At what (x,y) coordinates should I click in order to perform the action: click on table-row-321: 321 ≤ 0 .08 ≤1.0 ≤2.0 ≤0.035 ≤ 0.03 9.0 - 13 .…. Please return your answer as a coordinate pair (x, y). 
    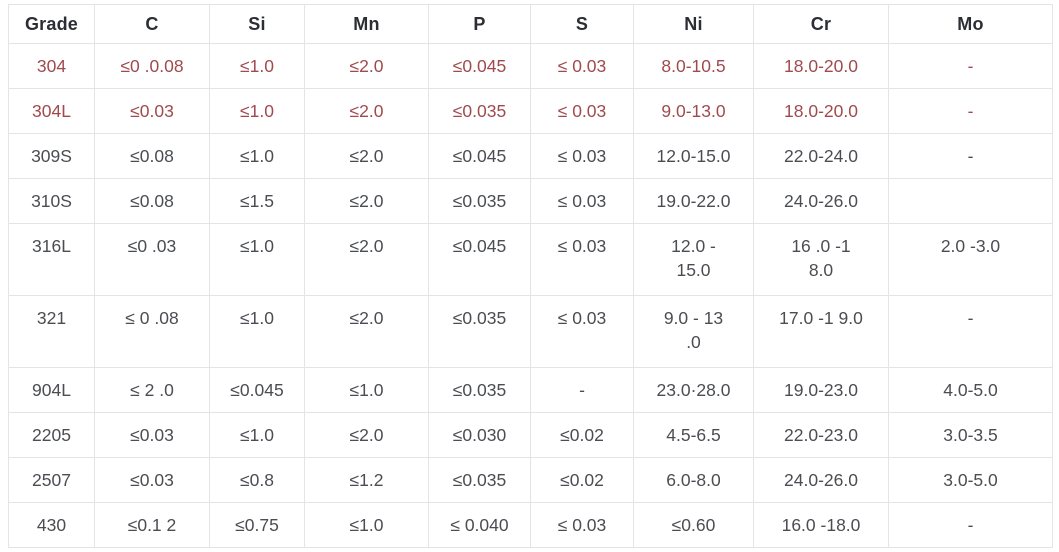
    Looking at the image, I should click on (530, 331).